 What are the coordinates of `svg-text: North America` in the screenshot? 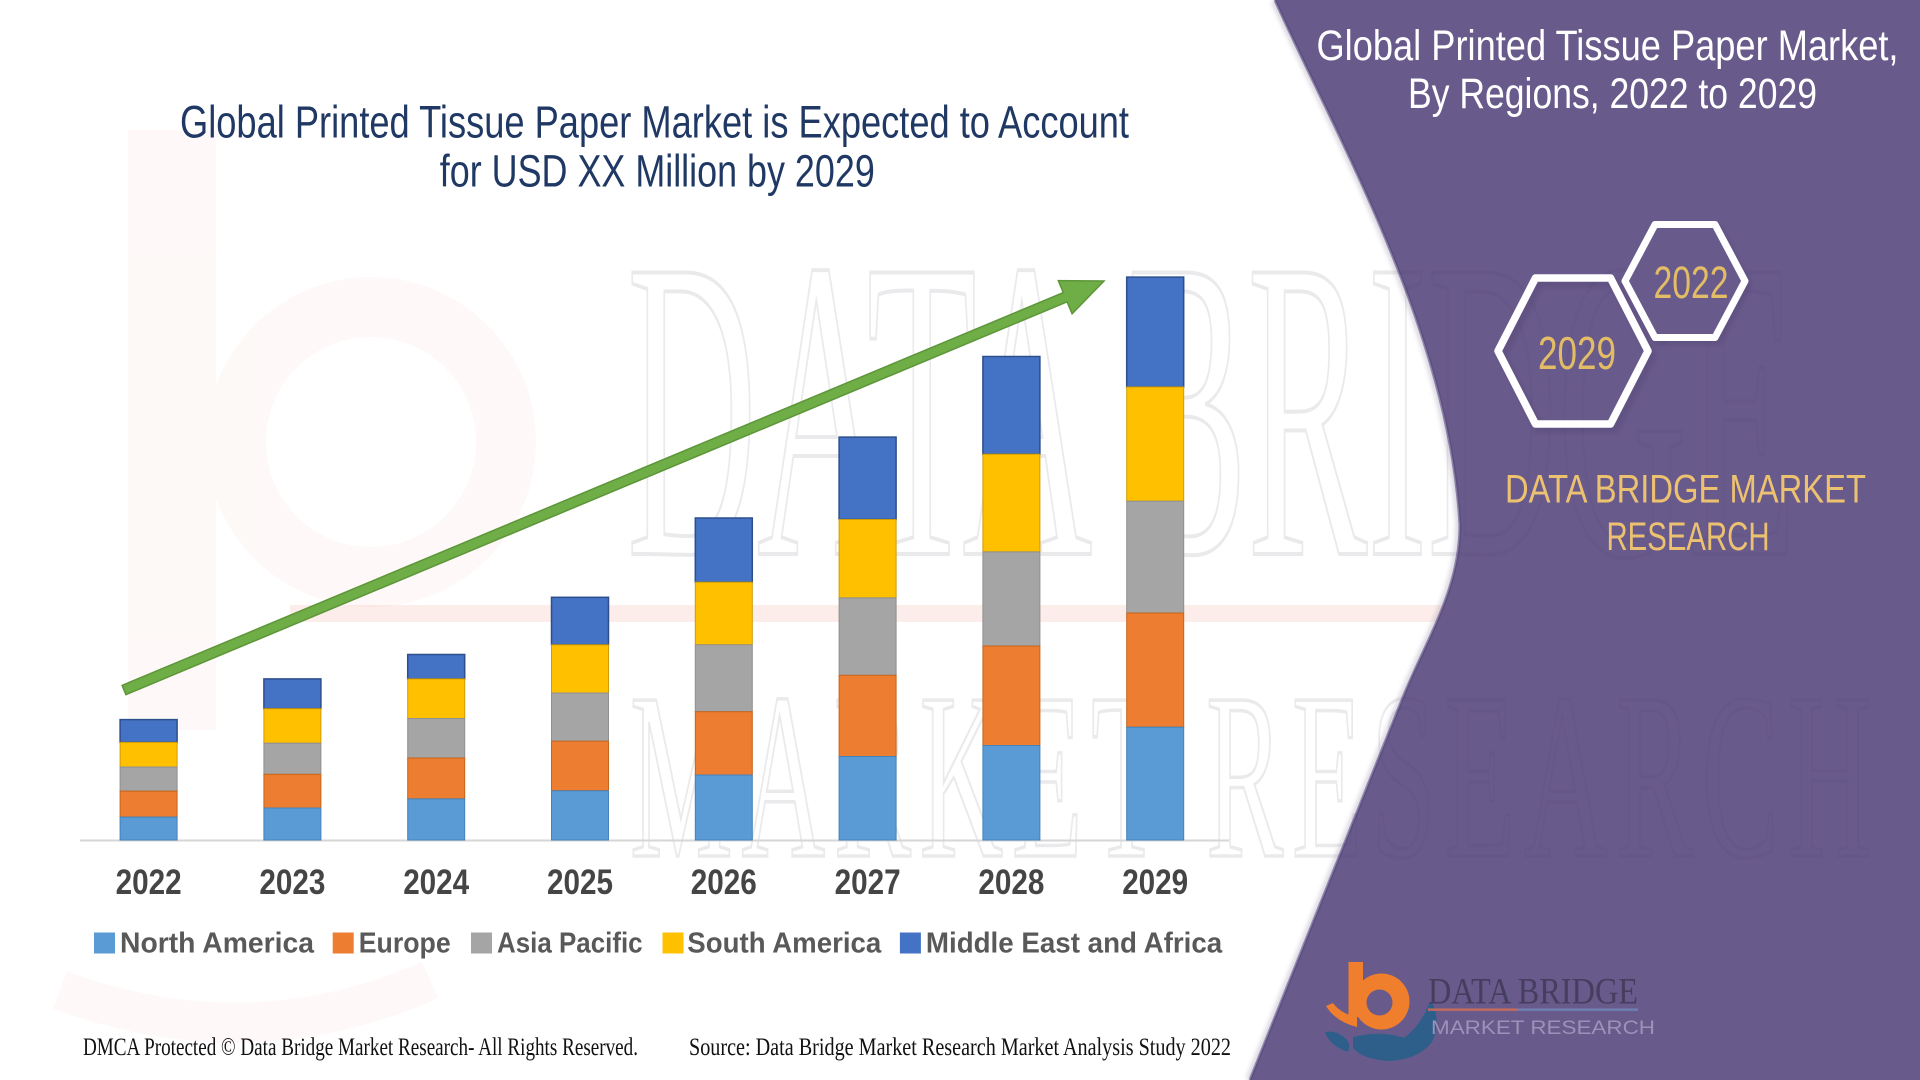 It's located at (217, 944).